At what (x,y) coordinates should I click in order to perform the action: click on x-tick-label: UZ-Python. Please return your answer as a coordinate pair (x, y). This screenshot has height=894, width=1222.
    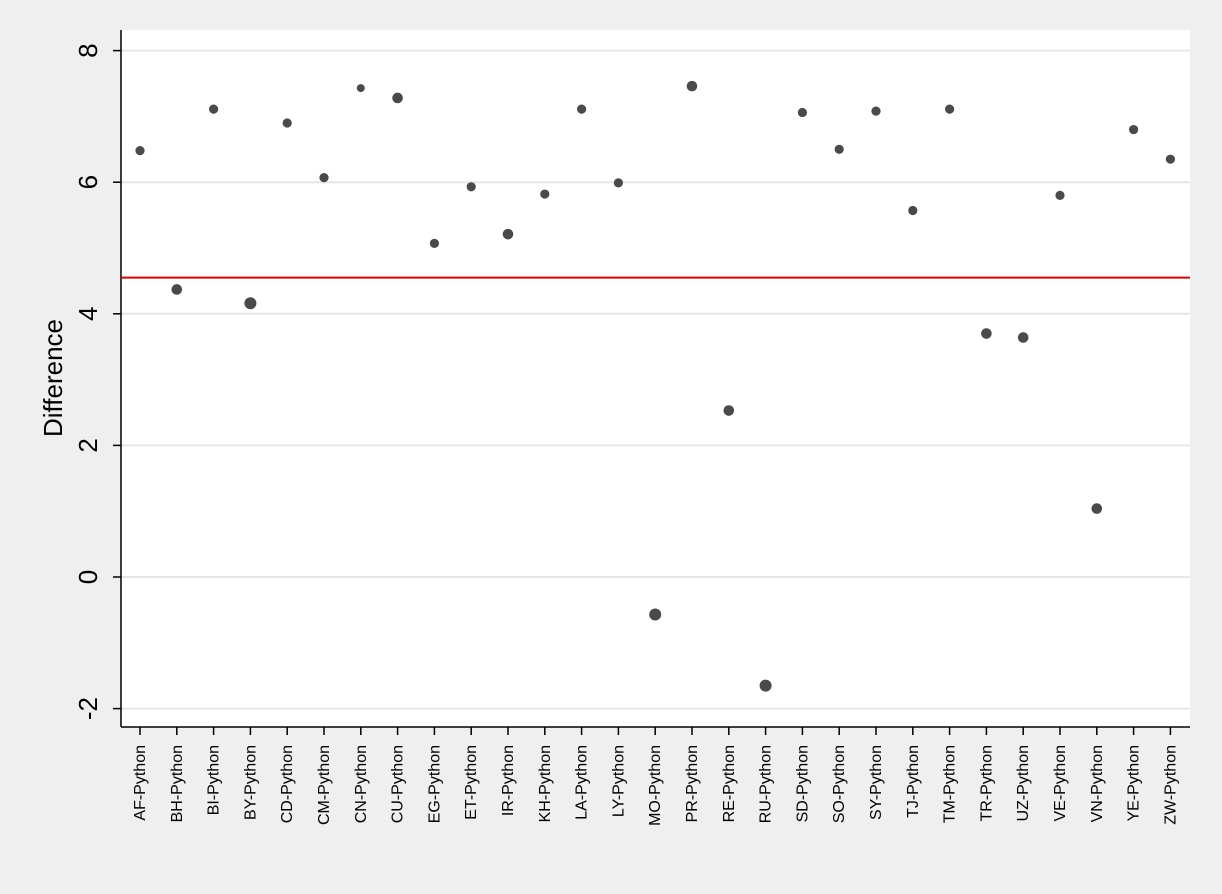
    Looking at the image, I should click on (1023, 783).